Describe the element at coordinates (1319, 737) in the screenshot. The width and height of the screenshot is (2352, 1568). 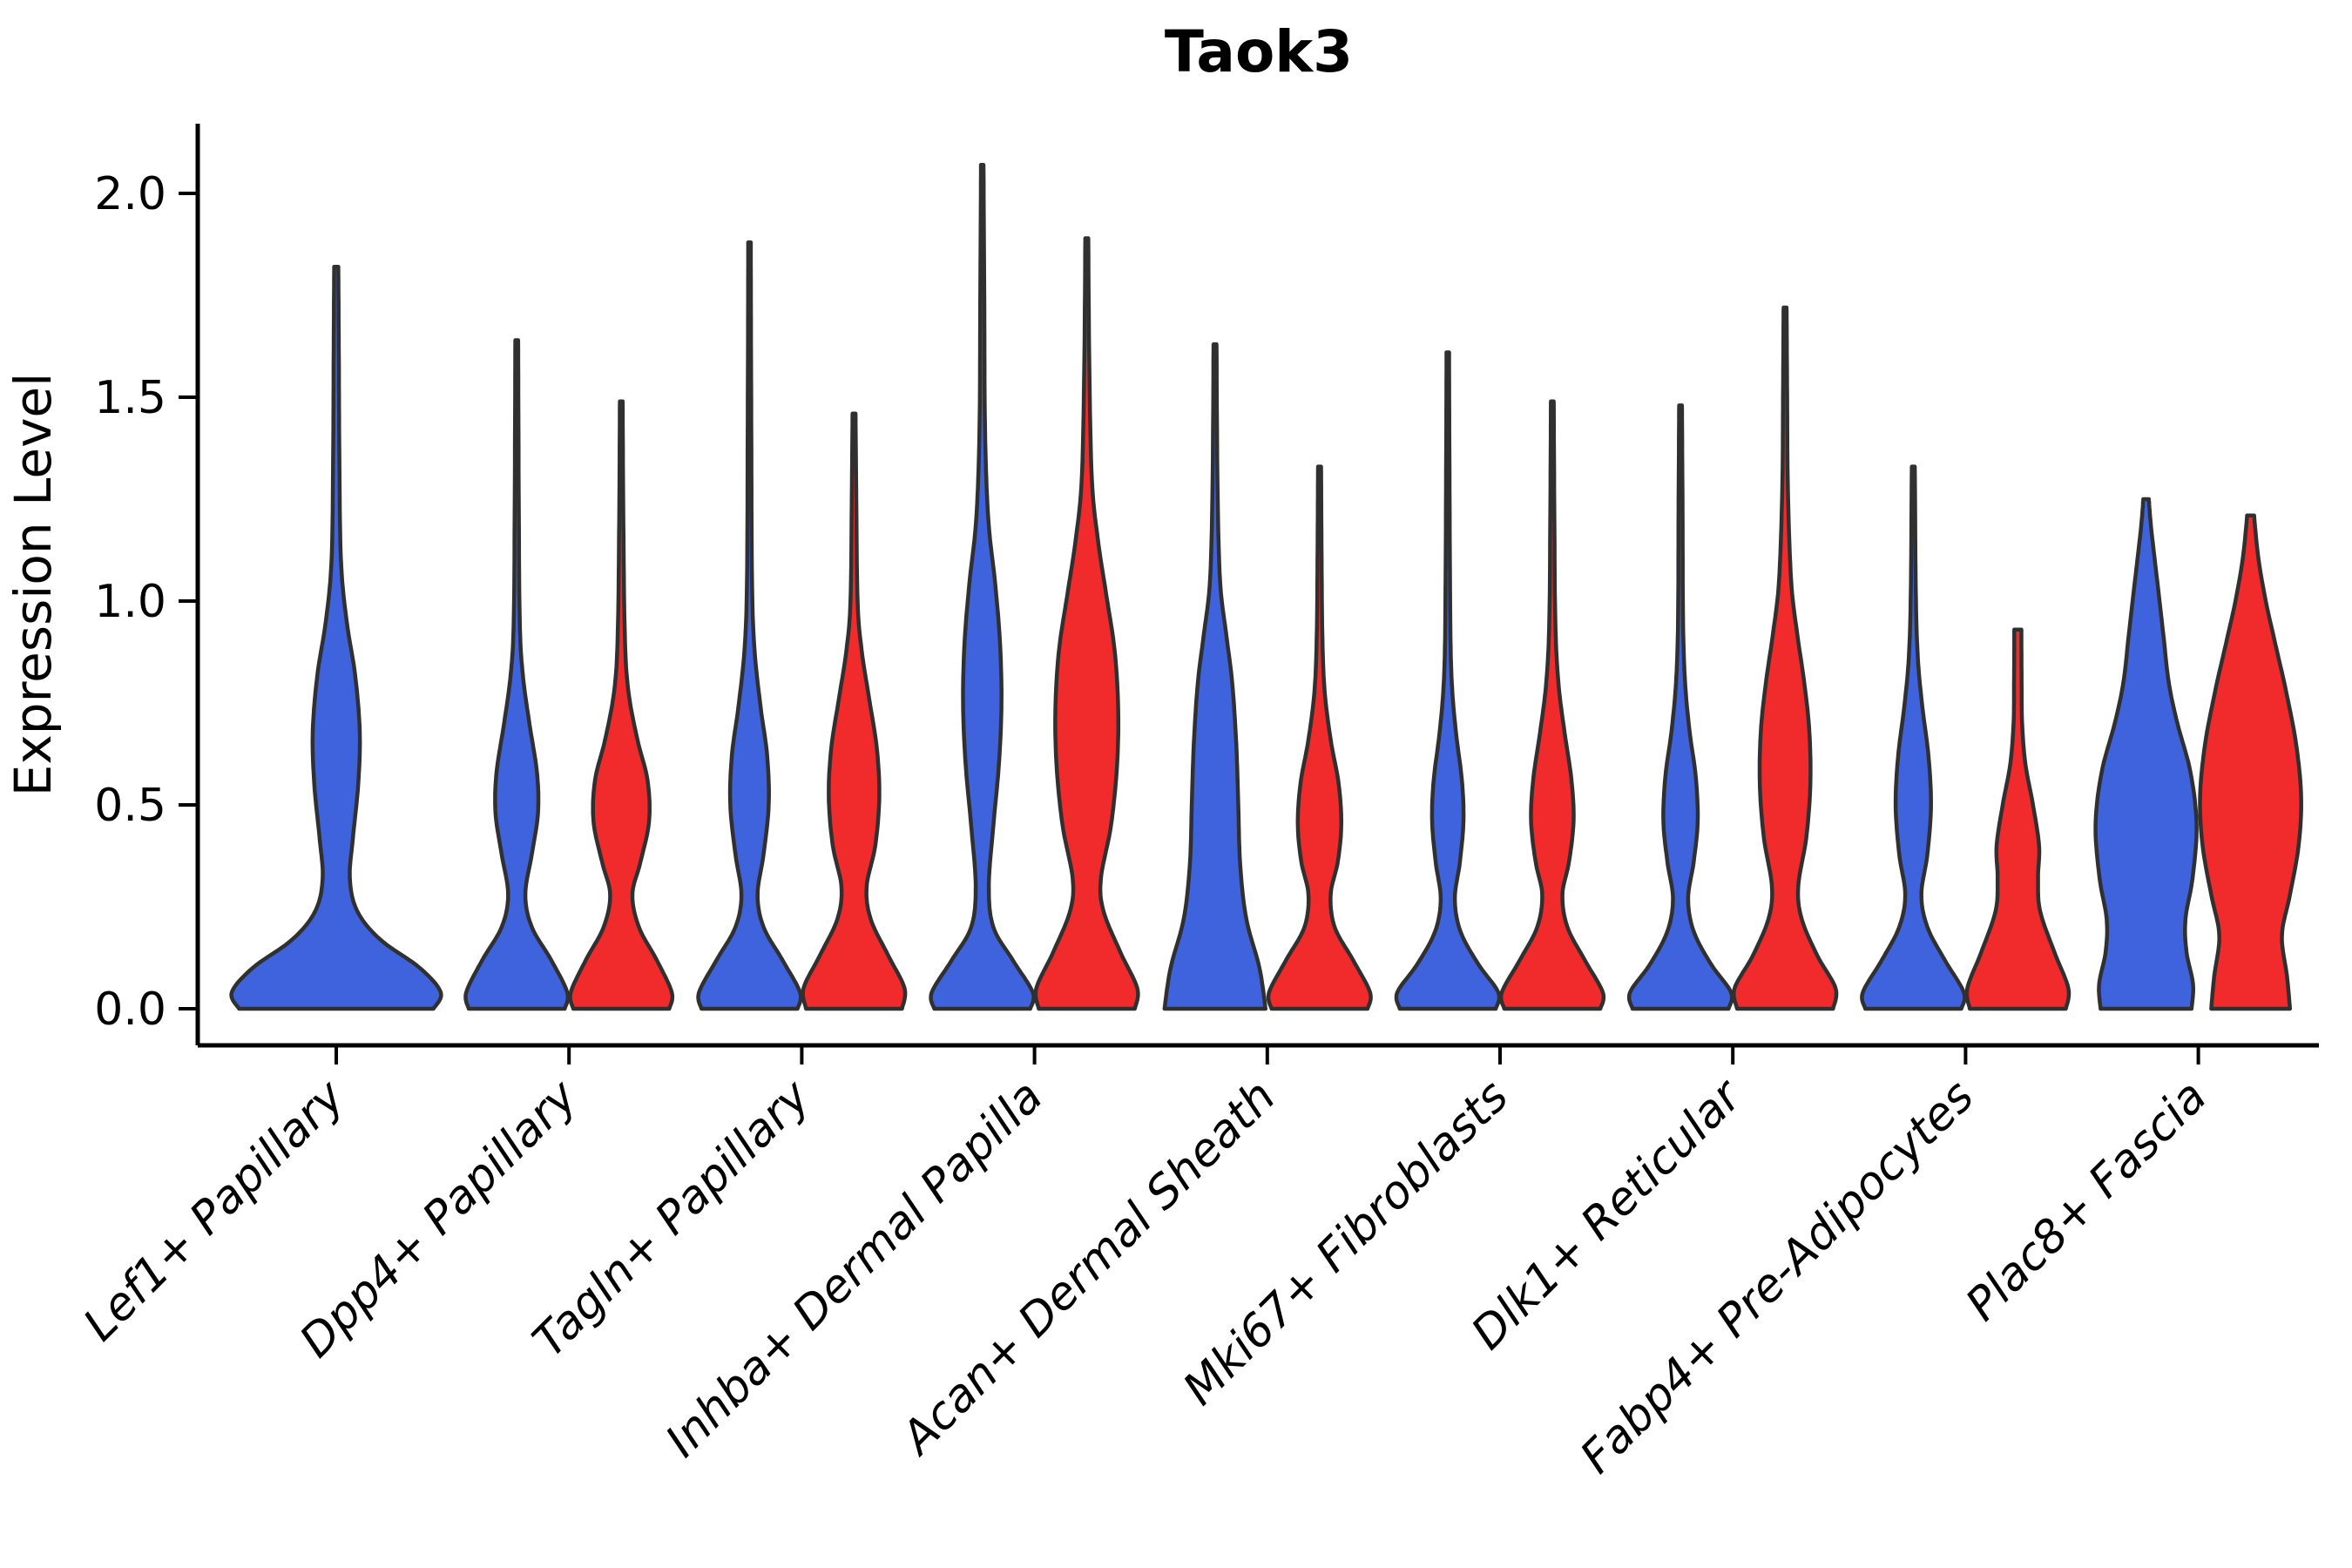
I see `violin-acan-dermal-sheath-red` at that location.